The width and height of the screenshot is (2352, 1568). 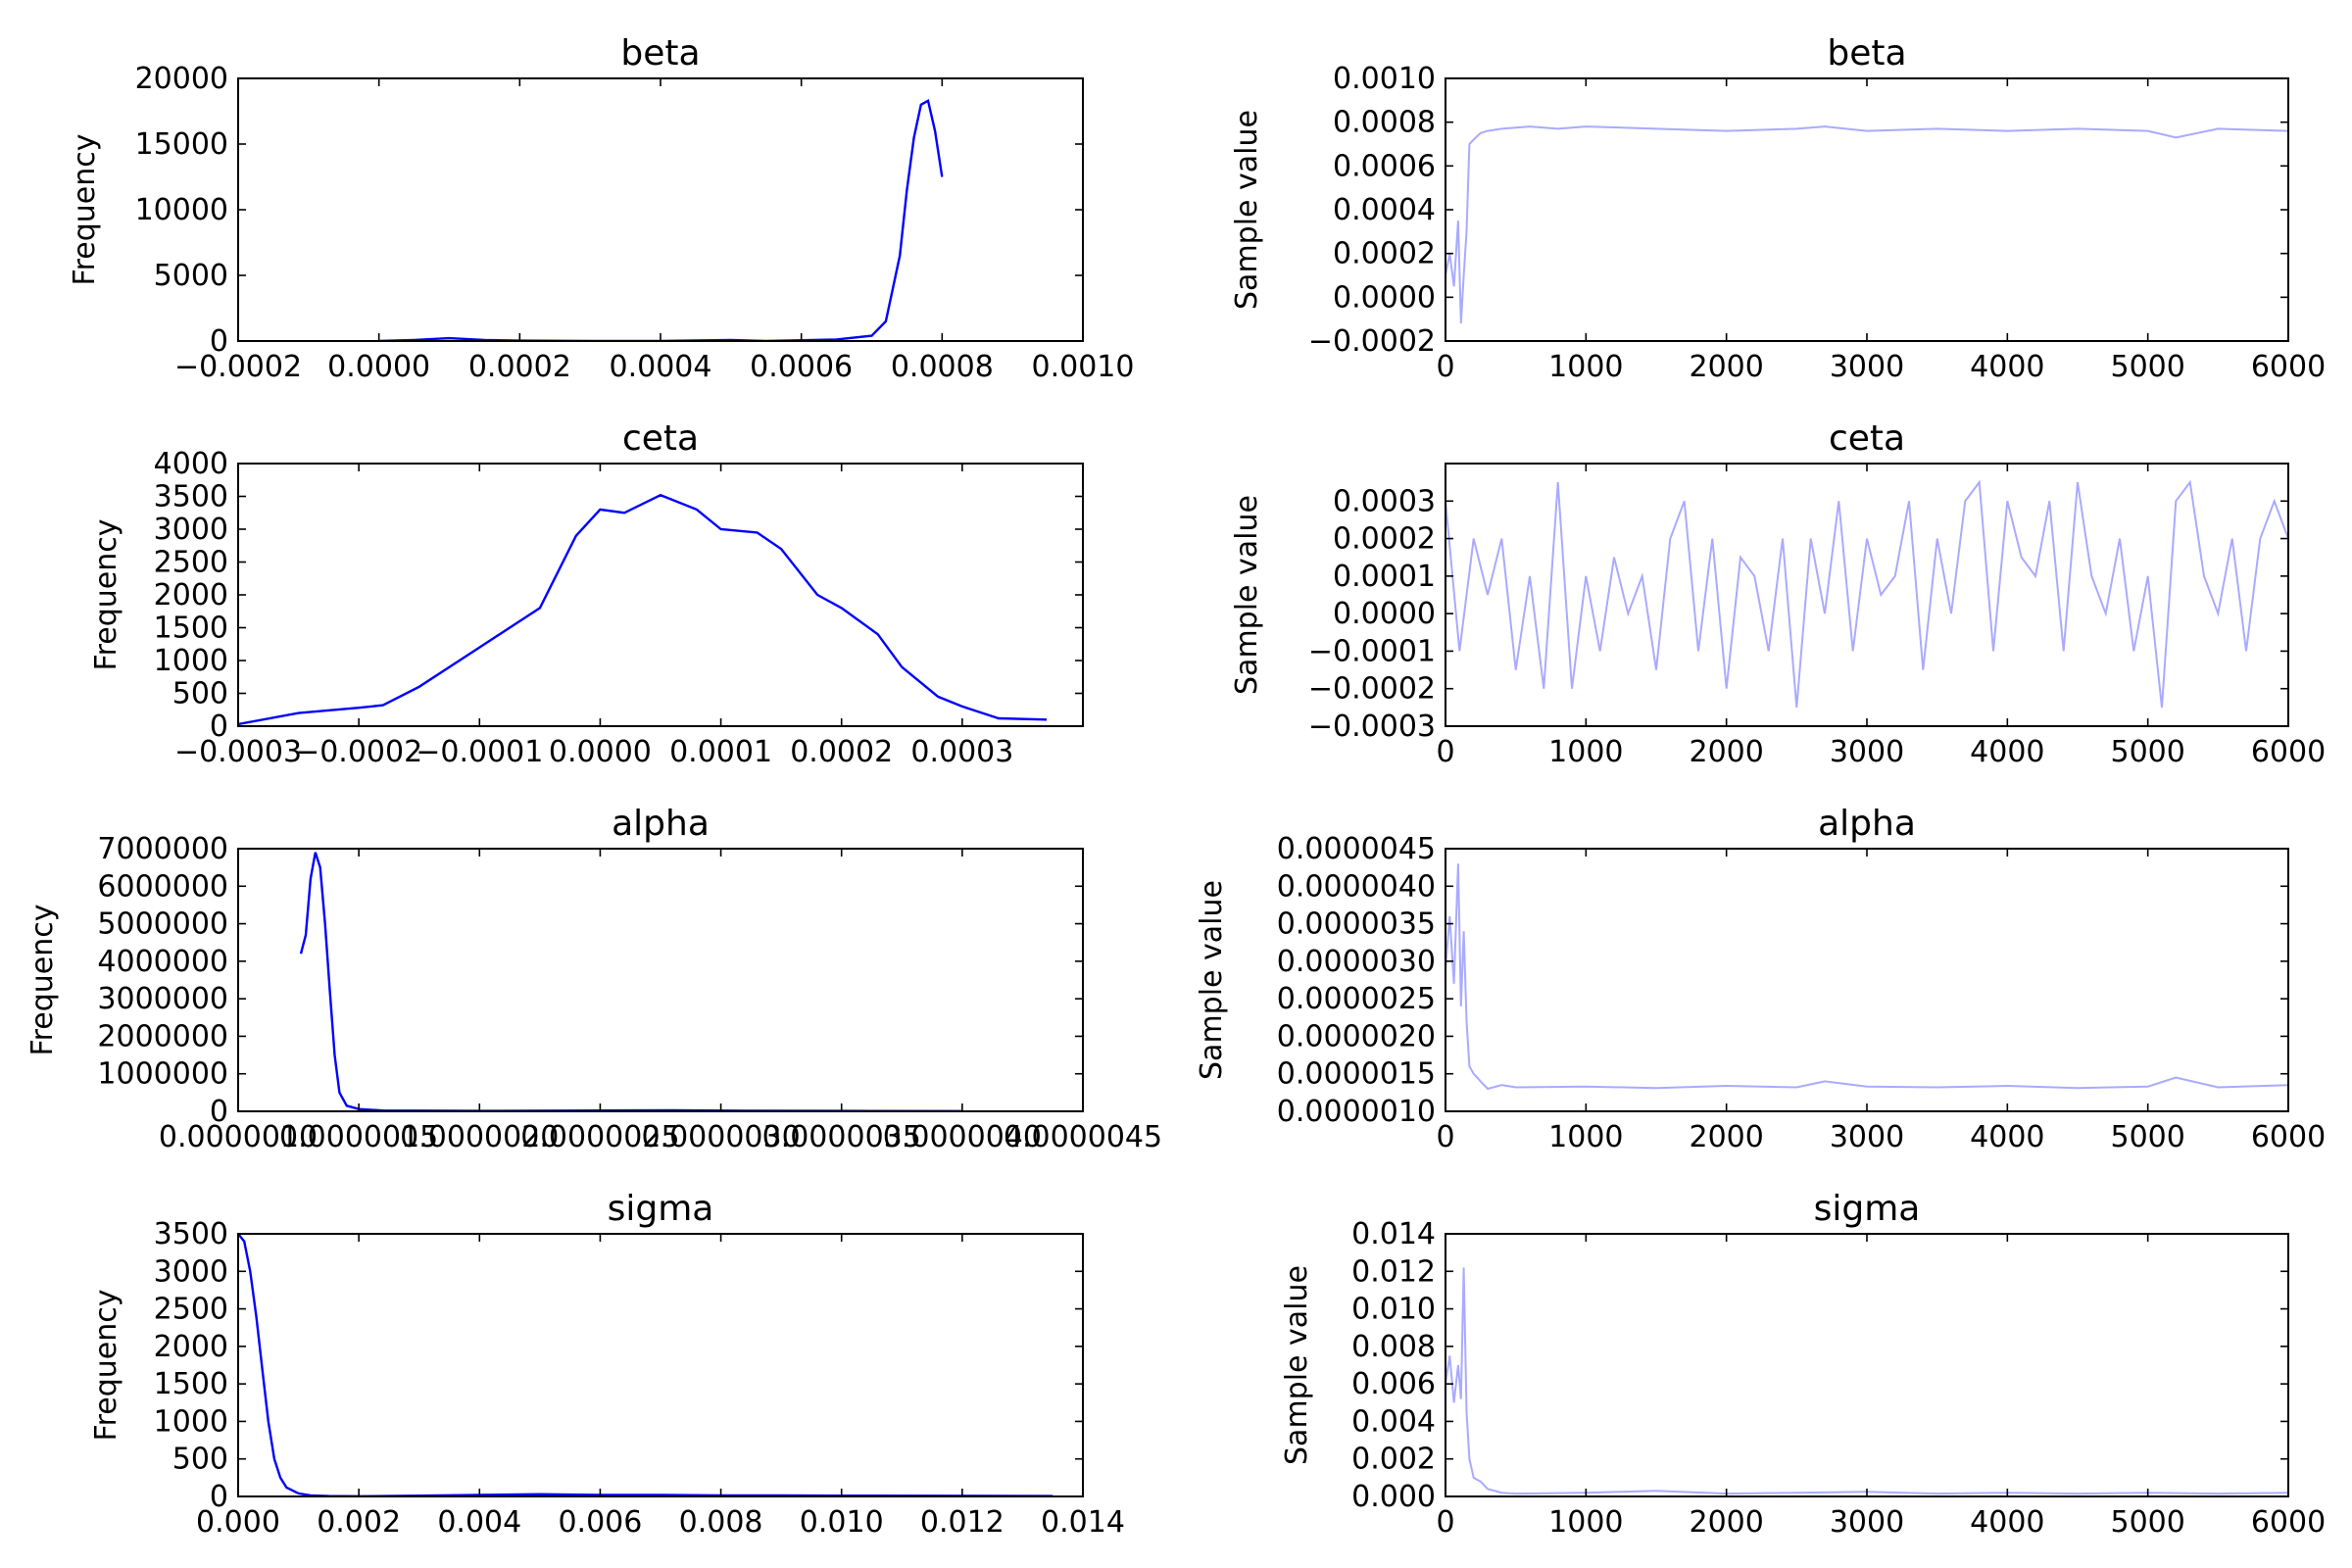 What do you see at coordinates (600, 1522) in the screenshot?
I see `x-tick-label: 0.006` at bounding box center [600, 1522].